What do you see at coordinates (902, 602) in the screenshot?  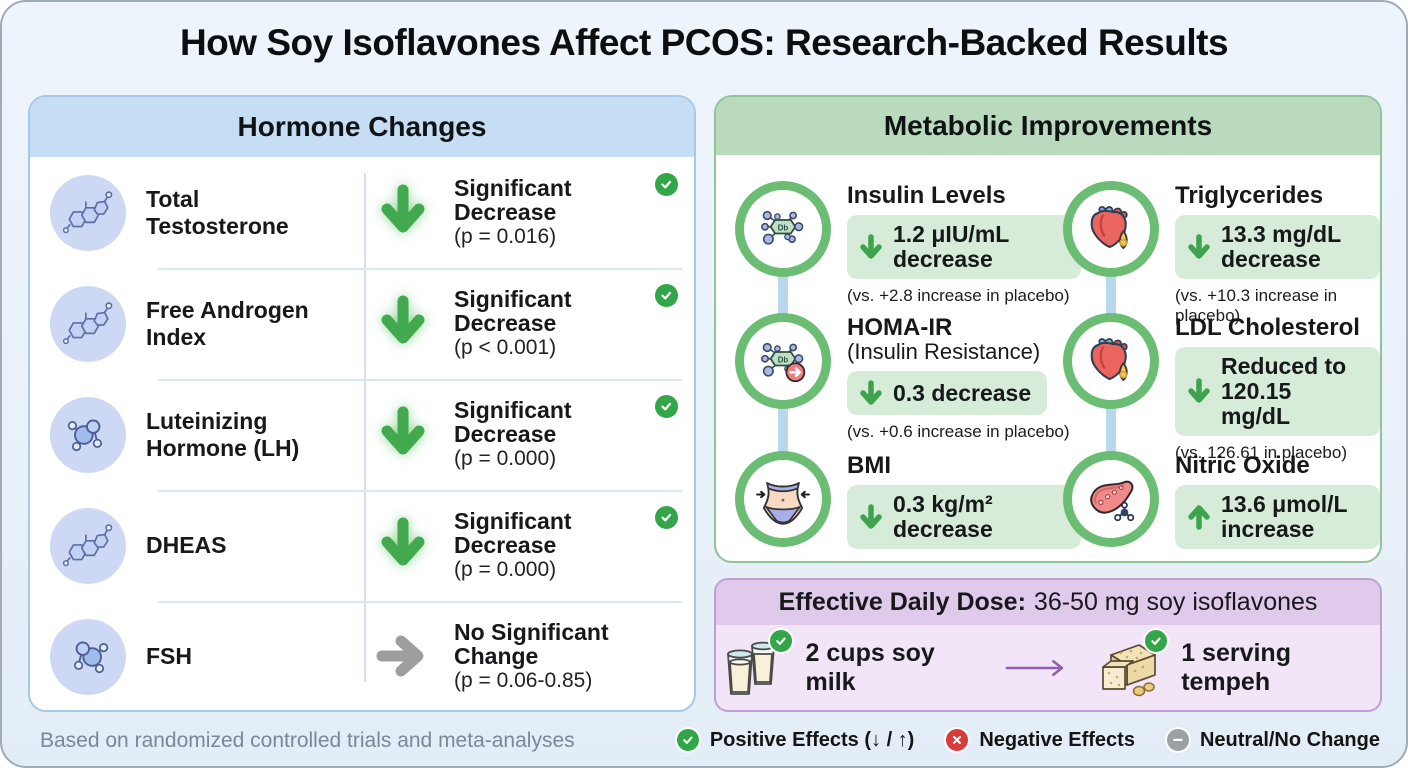 I see `dose-label: Effective Daily Dose:` at bounding box center [902, 602].